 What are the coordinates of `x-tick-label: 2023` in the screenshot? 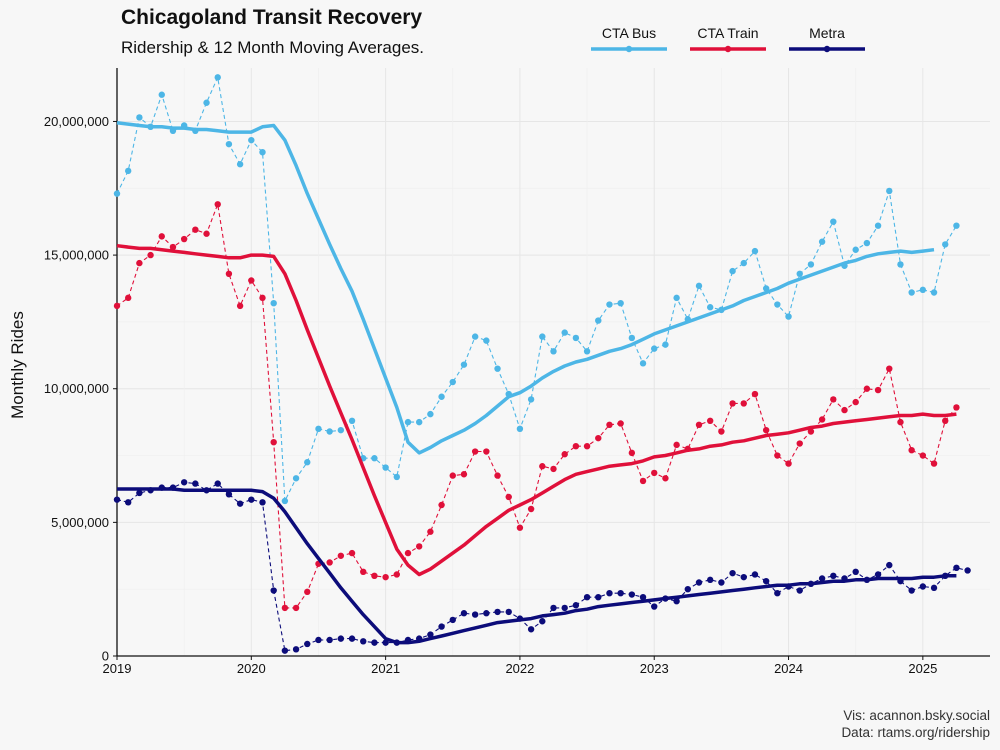 It's located at (654, 668).